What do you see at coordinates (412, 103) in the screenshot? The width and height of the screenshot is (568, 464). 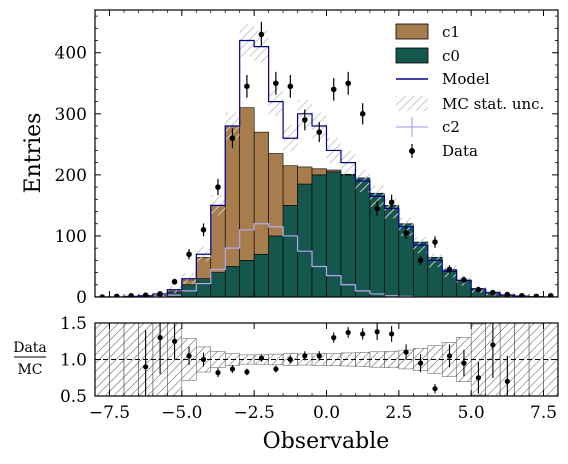 I see `legend-swatch-mc-unc` at bounding box center [412, 103].